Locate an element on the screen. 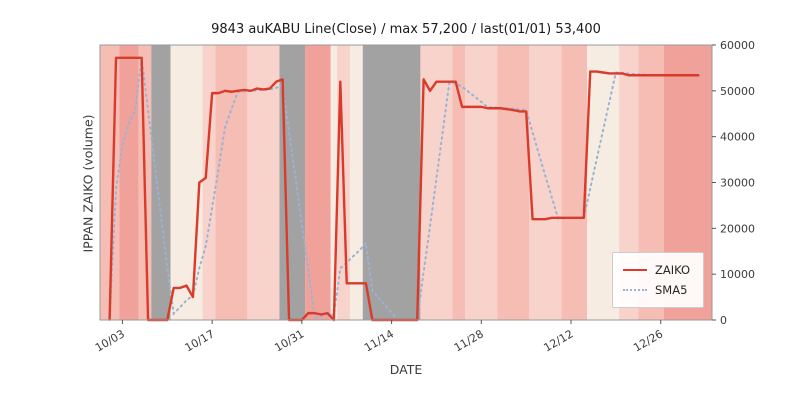  x-tick-label: 10/03 is located at coordinates (110, 340).